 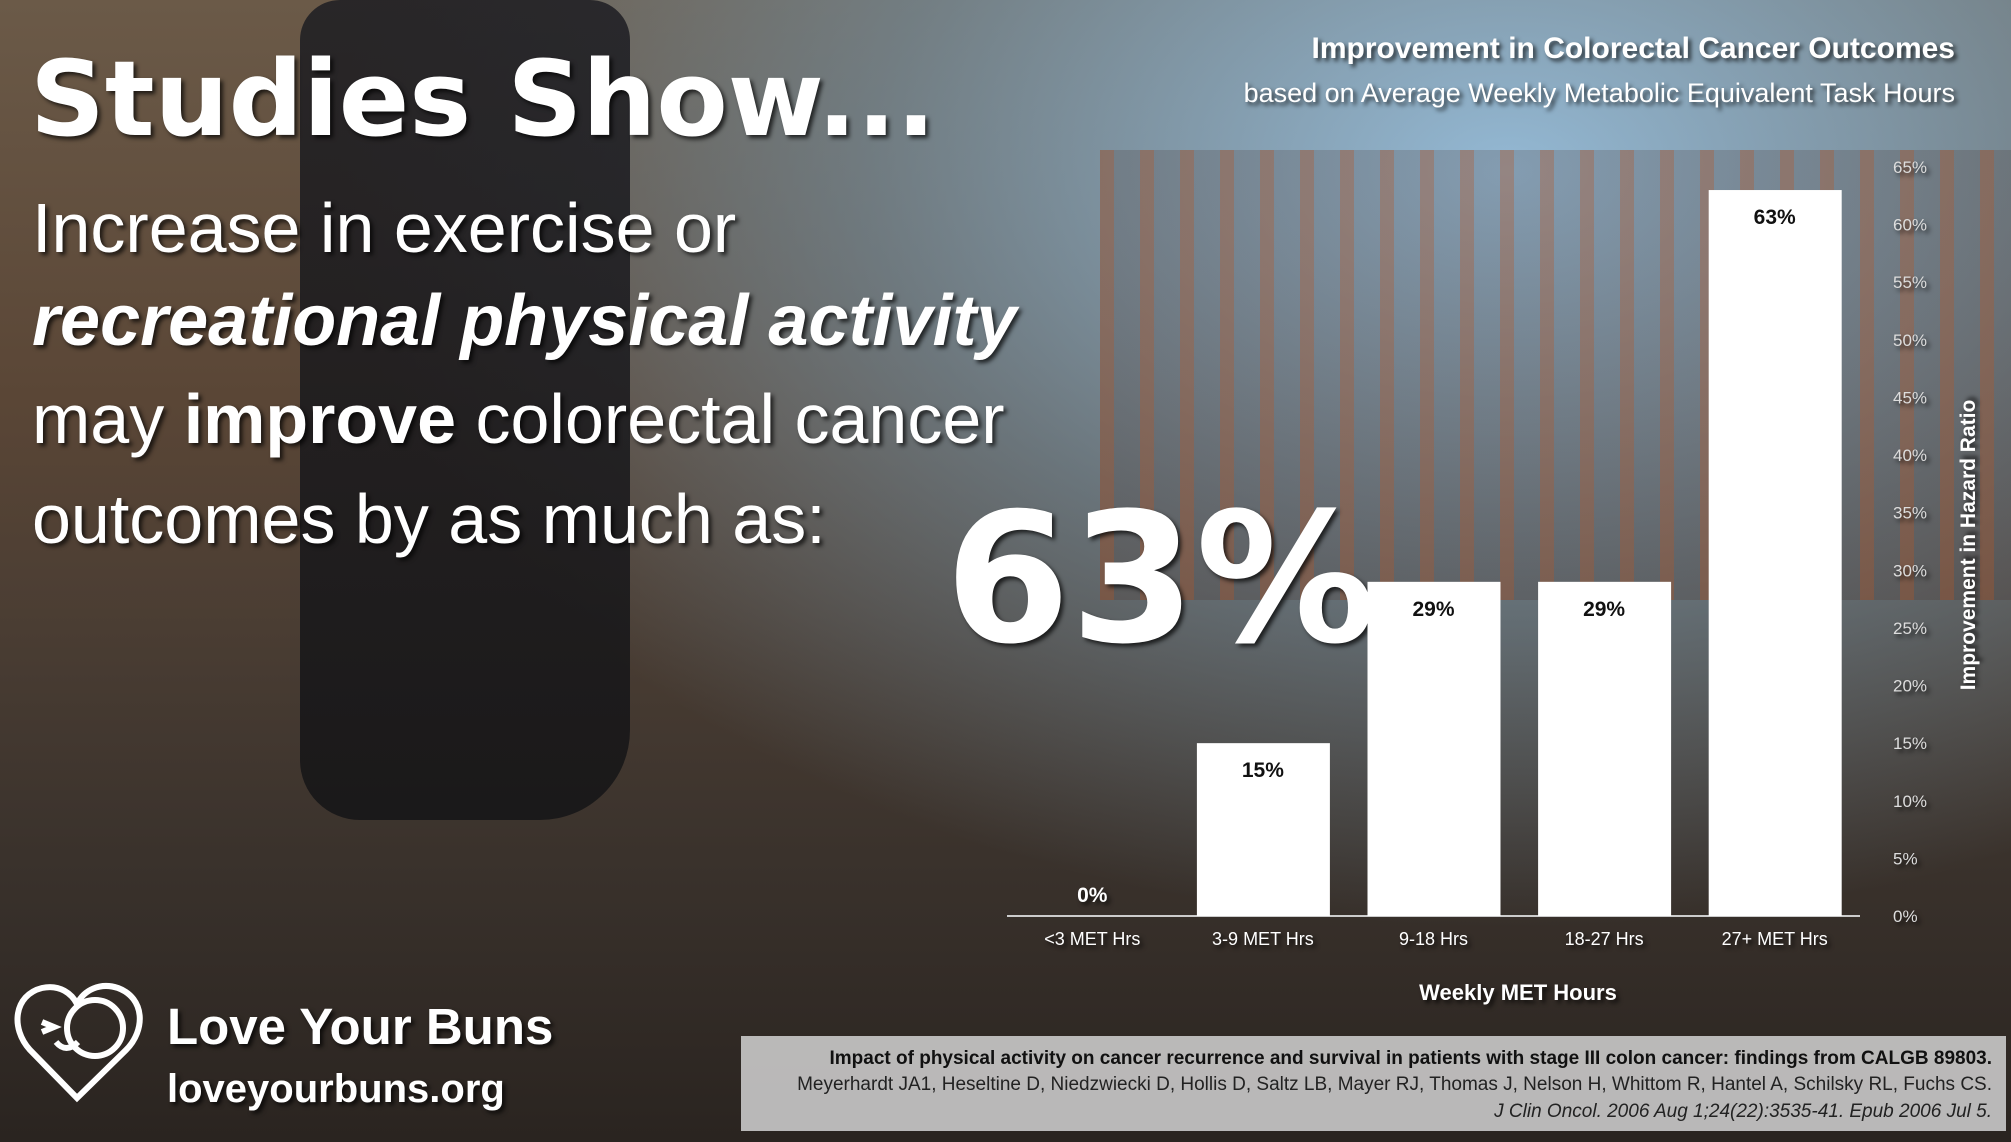 I want to click on x-tick-label: 27+ MET Hrs, so click(x=1775, y=939).